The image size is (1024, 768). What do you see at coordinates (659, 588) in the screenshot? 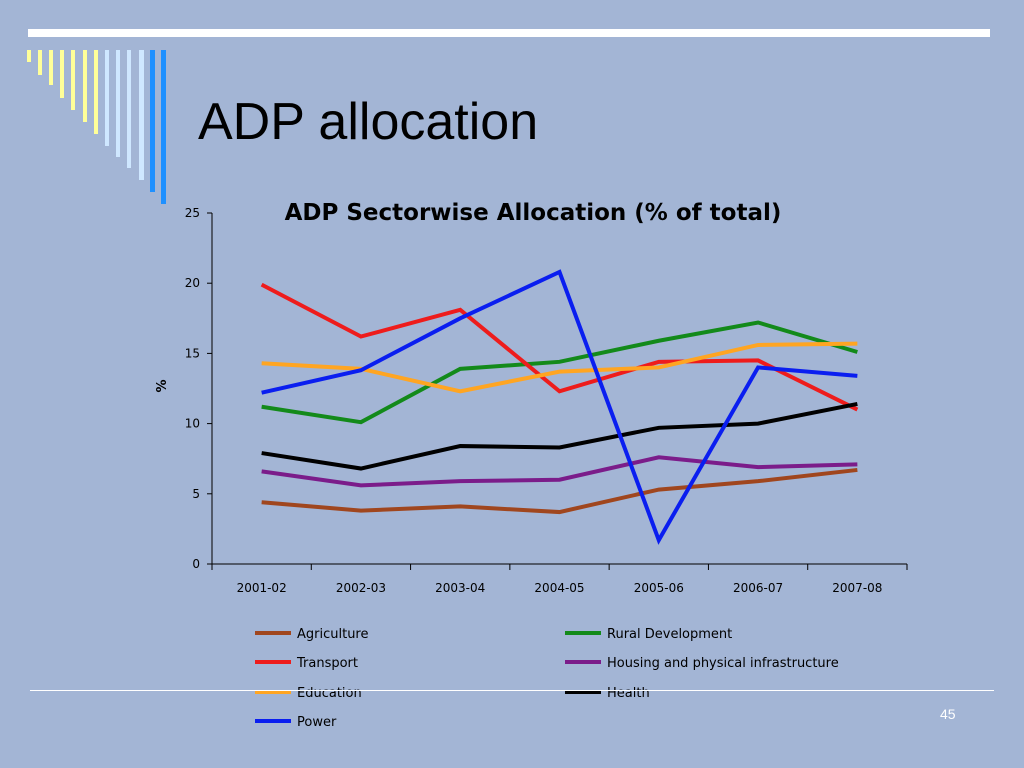
I see `x-tick-label: 2005-06` at bounding box center [659, 588].